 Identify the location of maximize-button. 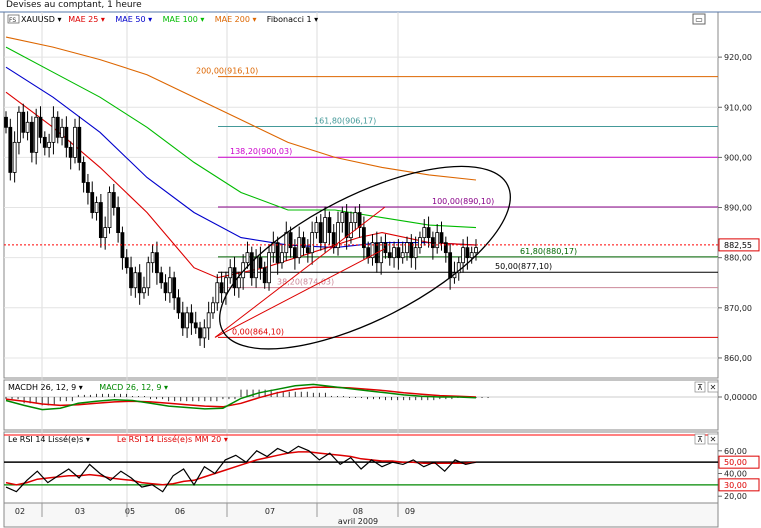
(699, 19).